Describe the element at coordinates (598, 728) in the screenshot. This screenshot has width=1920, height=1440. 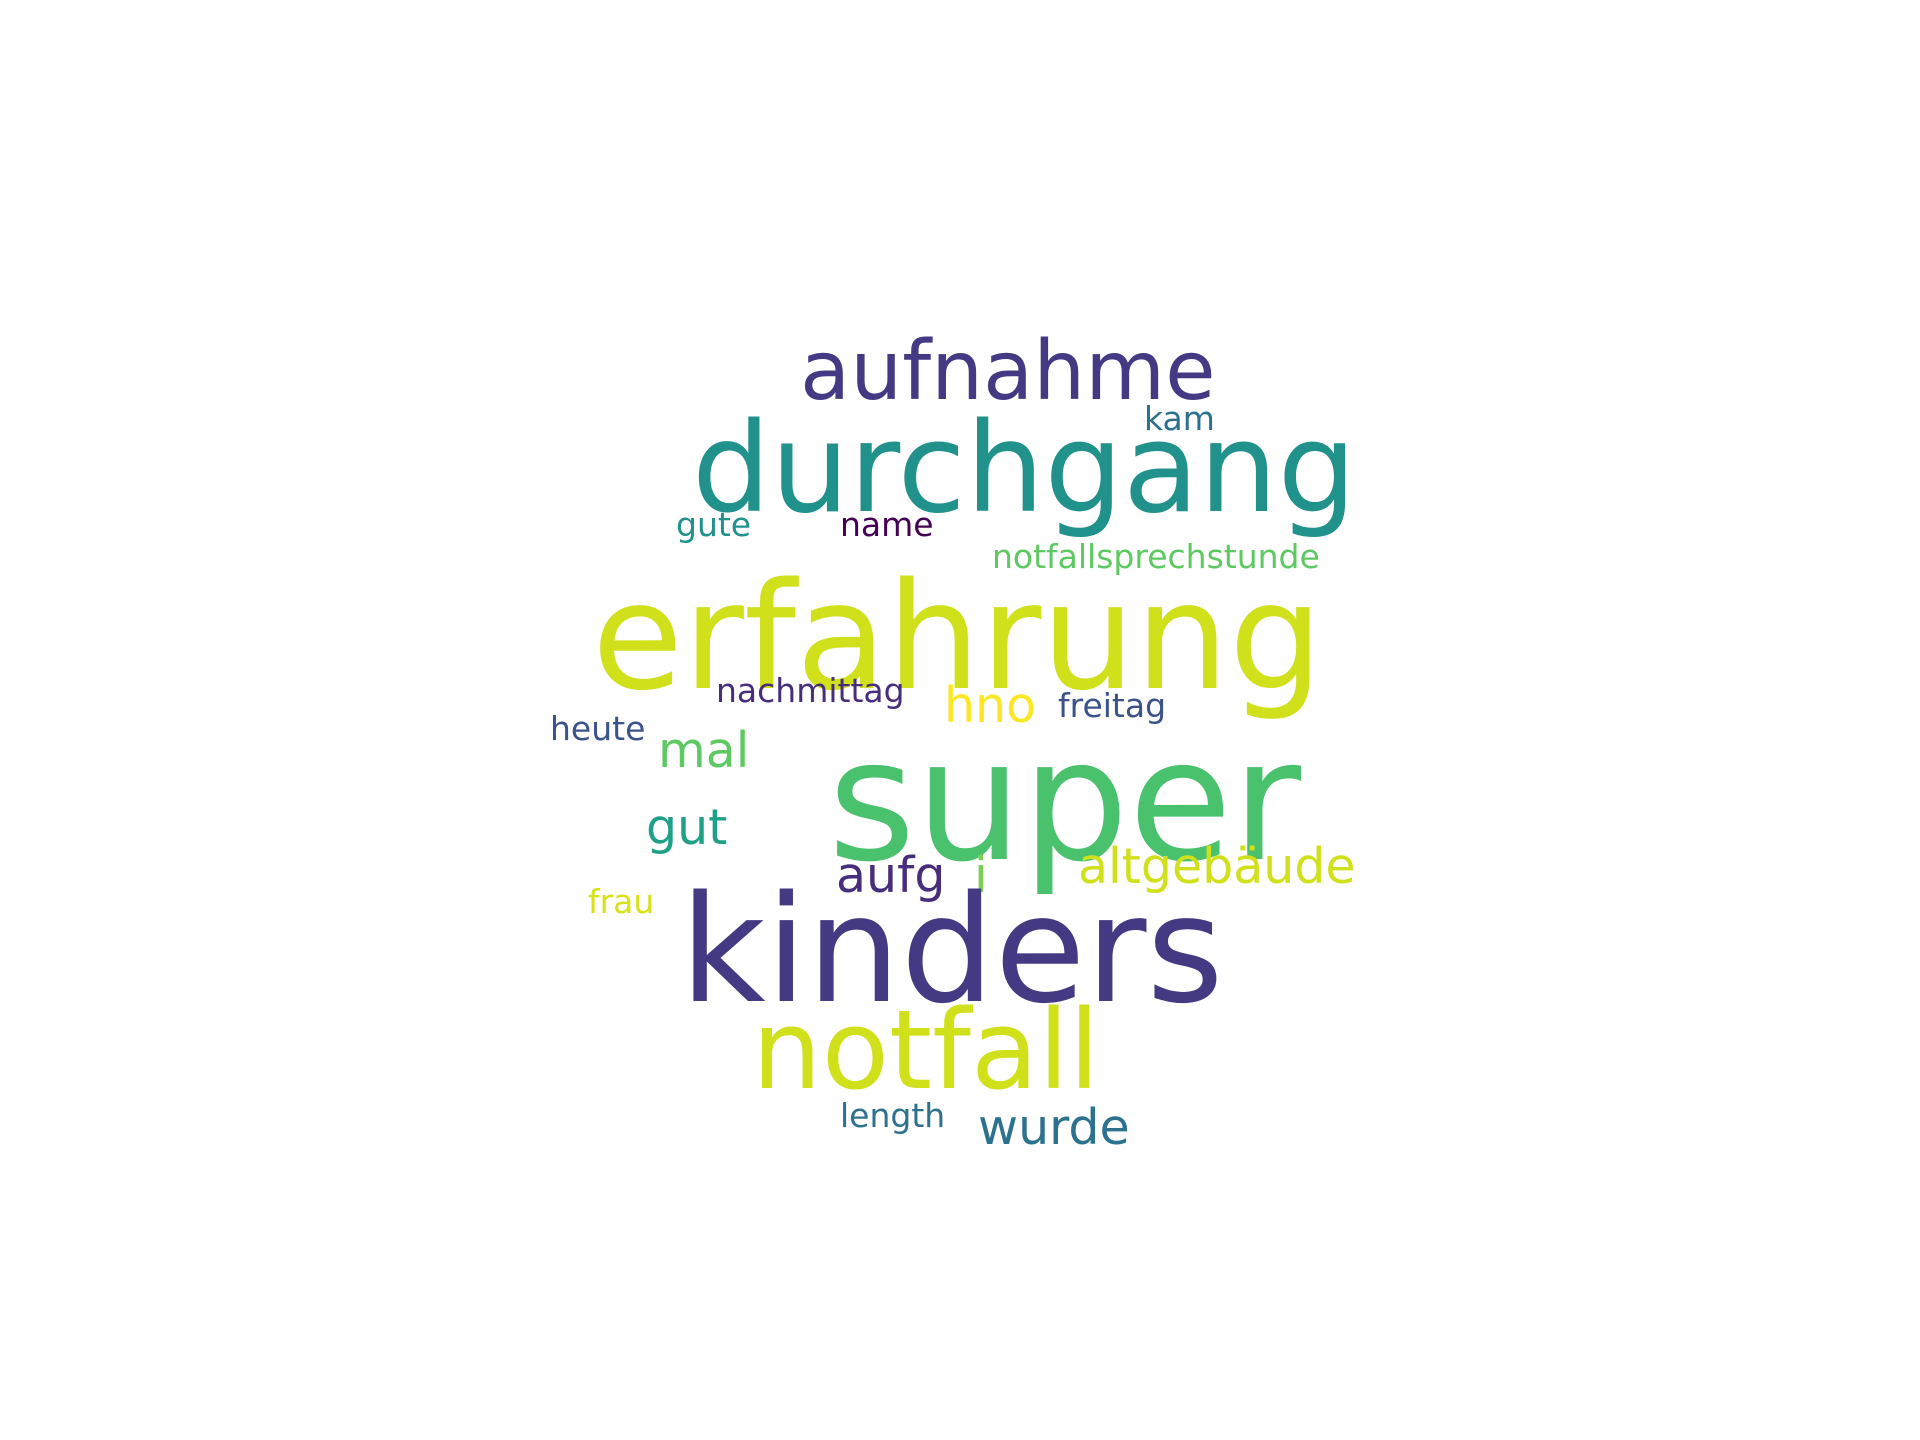
I see `word-heute: heute` at that location.